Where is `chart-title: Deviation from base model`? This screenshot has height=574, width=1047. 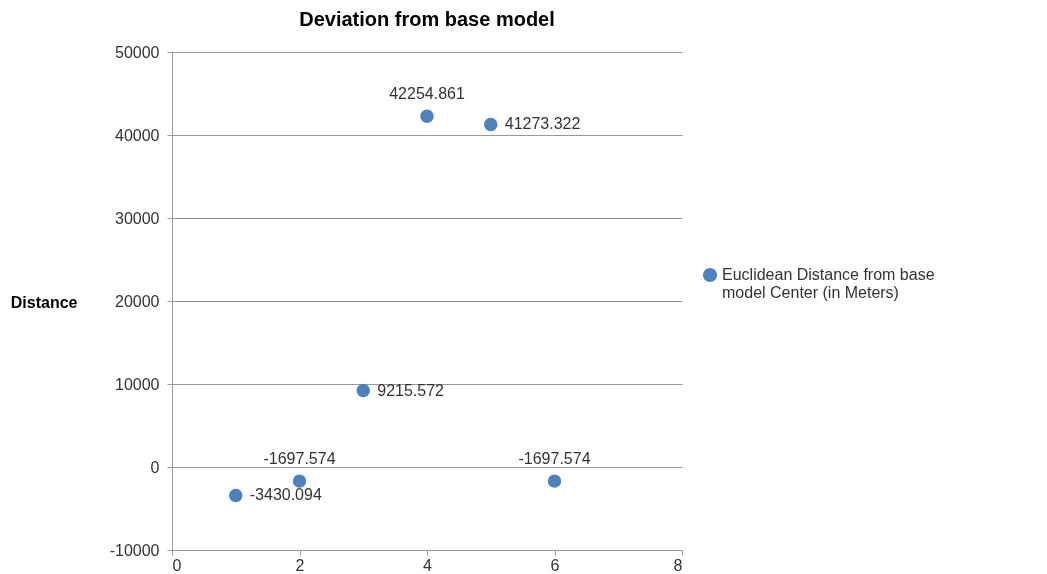 chart-title: Deviation from base model is located at coordinates (427, 19).